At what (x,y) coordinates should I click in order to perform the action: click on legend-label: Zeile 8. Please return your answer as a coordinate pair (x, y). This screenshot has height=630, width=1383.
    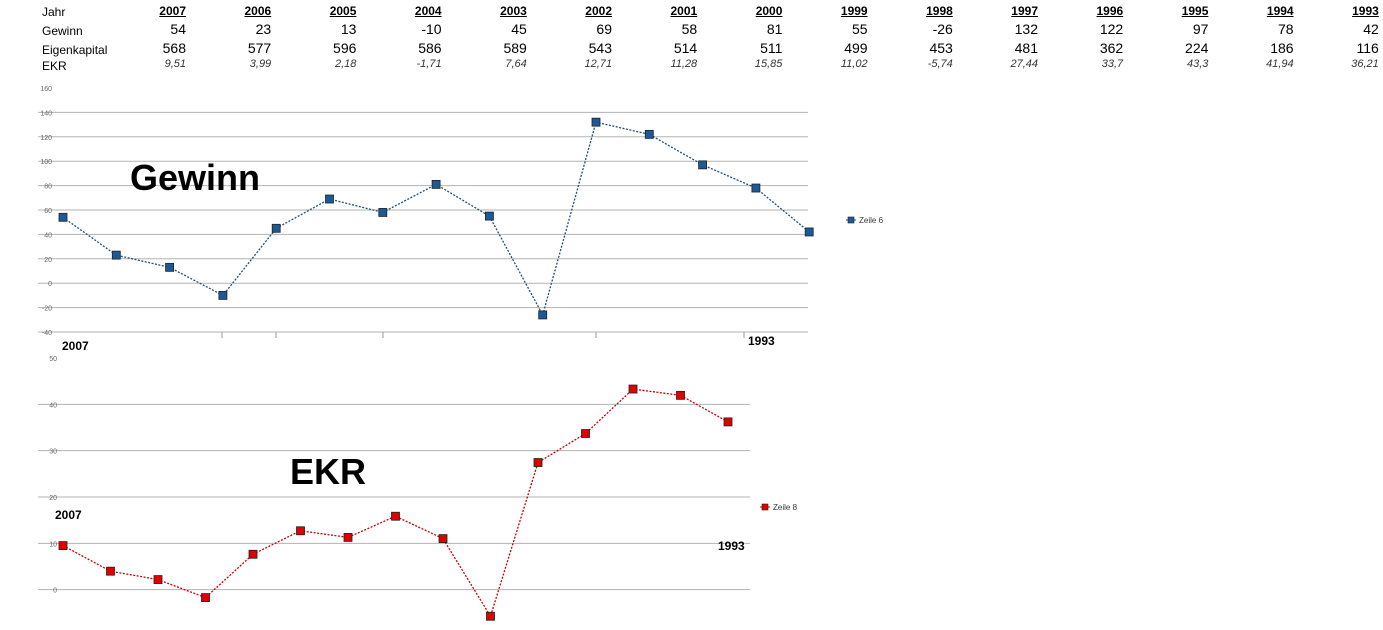
    Looking at the image, I should click on (785, 507).